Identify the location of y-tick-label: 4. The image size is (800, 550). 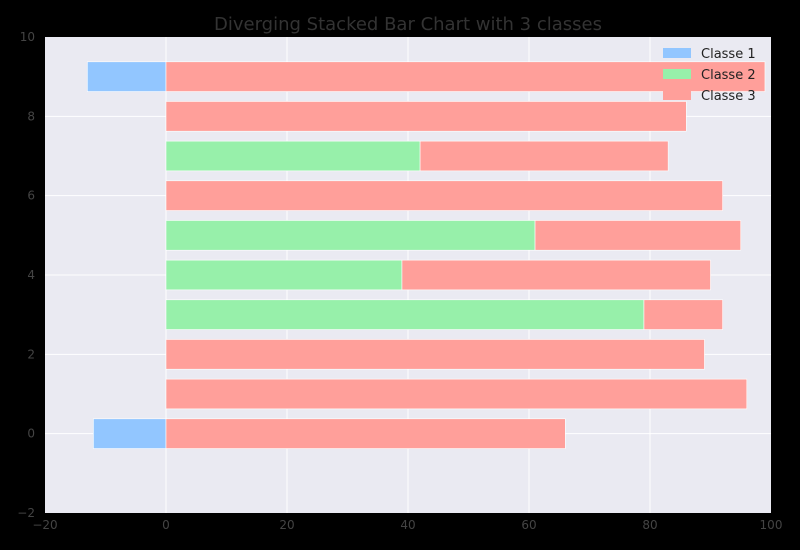
(31, 275).